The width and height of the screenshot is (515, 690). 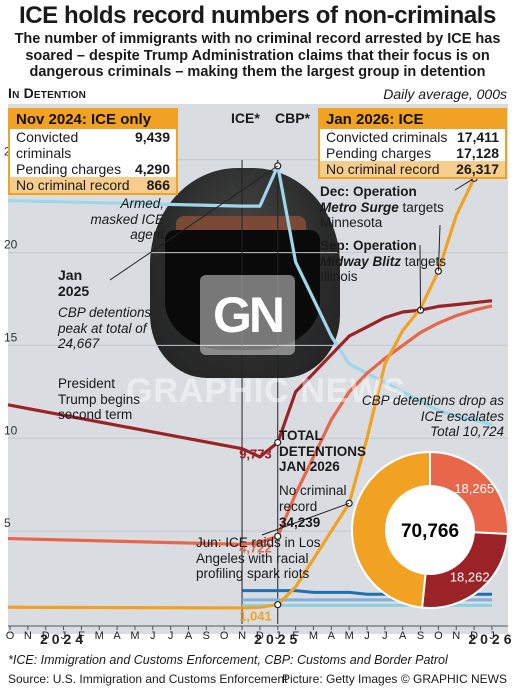 I want to click on watermark-logo: GN, so click(x=247, y=315).